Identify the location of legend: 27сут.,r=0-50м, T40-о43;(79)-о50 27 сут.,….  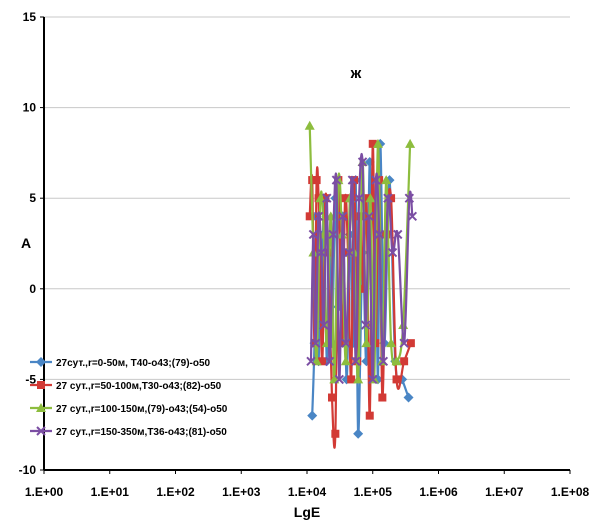
(129, 397).